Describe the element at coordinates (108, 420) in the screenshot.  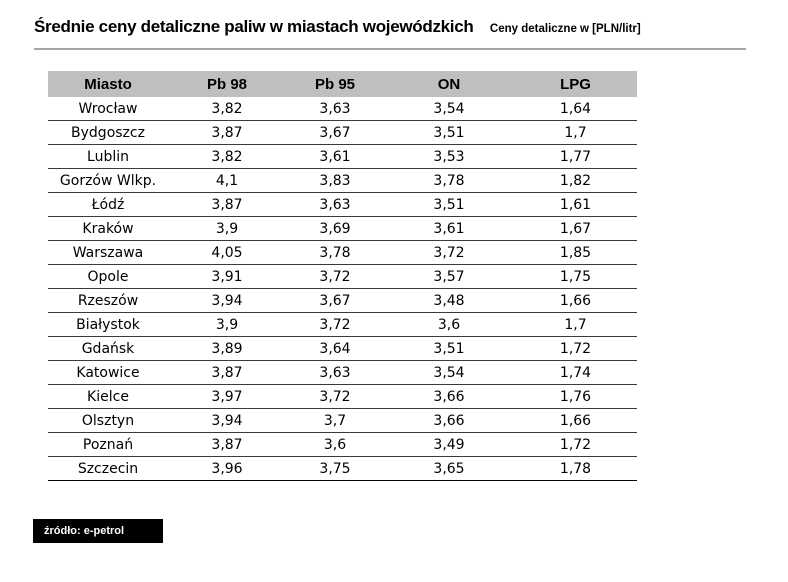
I see `city-cell: Olsztyn` at that location.